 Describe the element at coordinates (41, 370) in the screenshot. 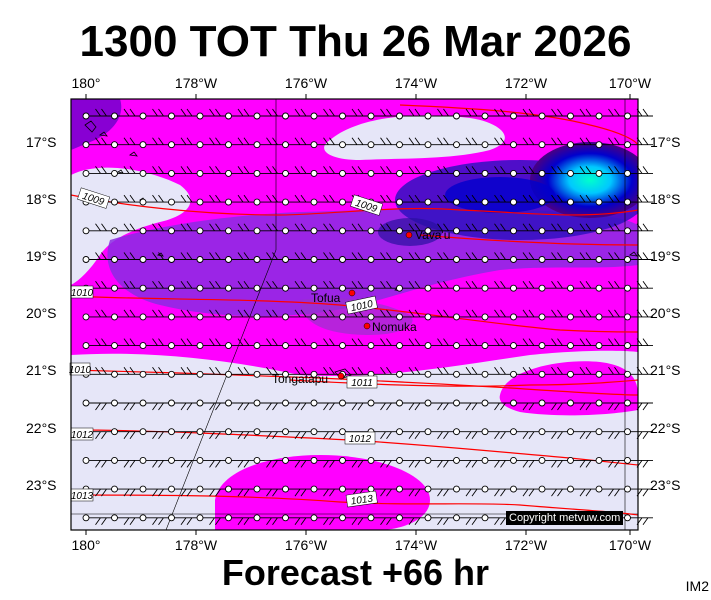

I see `lat-label-left-21s: 21°S` at that location.